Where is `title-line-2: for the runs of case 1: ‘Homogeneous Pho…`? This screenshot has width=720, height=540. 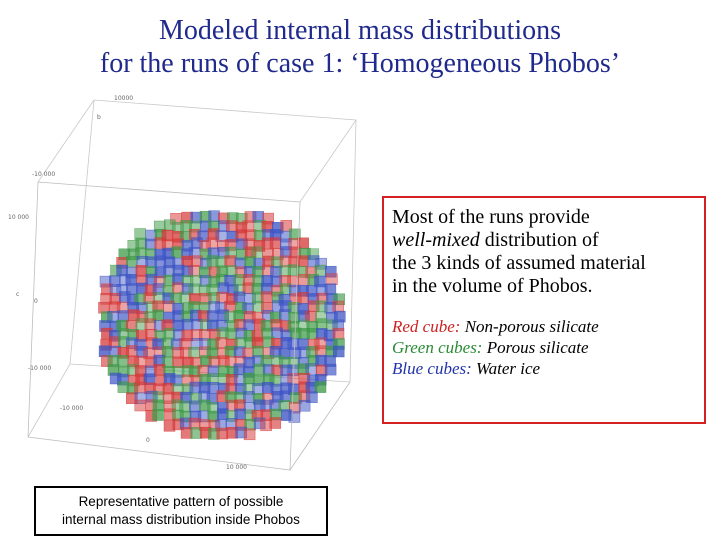 title-line-2: for the runs of case 1: ‘Homogeneous Pho… is located at coordinates (360, 63).